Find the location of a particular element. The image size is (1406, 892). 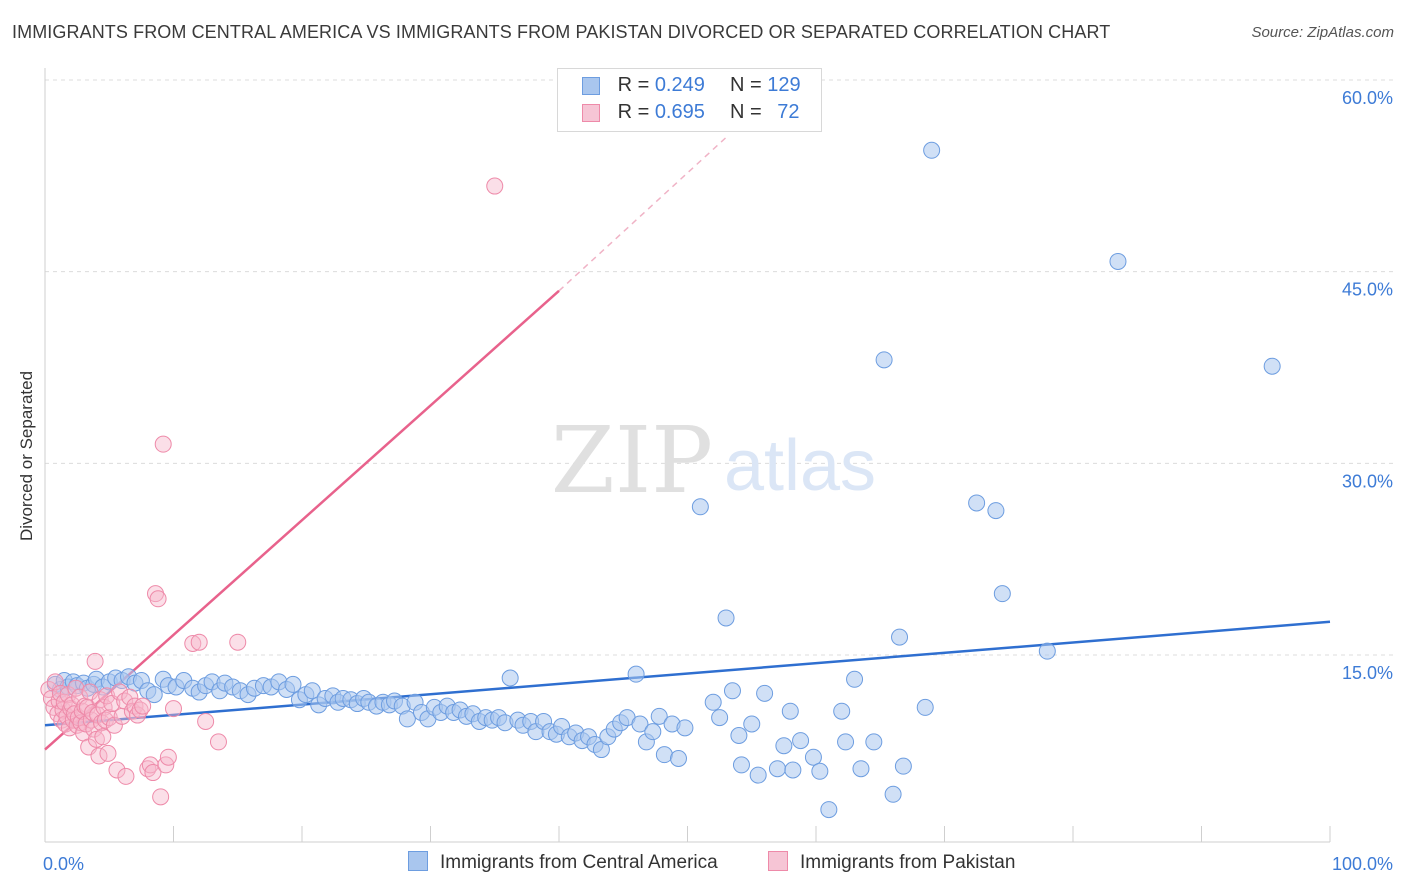

trend-line-pakistan-extension is located at coordinates (642, 214).